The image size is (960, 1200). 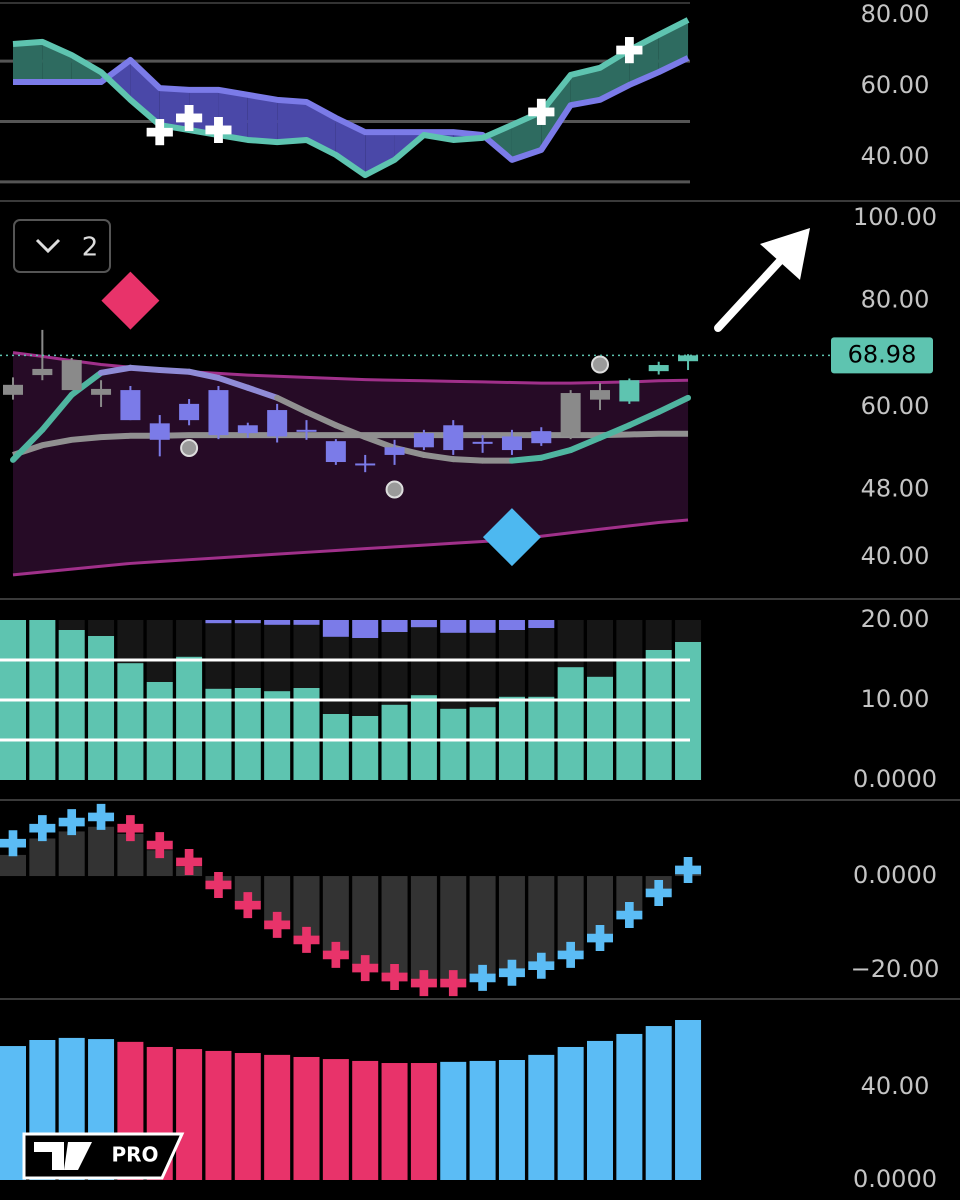 I want to click on line-series, so click(x=351, y=109).